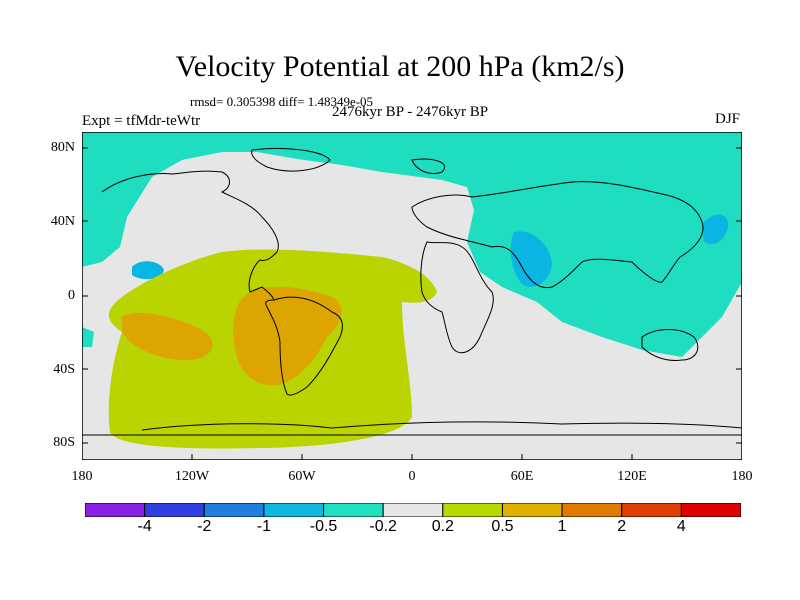 The height and width of the screenshot is (600, 800). What do you see at coordinates (141, 121) in the screenshot?
I see `experiment-label: Expt = tfMdr-teWtr` at bounding box center [141, 121].